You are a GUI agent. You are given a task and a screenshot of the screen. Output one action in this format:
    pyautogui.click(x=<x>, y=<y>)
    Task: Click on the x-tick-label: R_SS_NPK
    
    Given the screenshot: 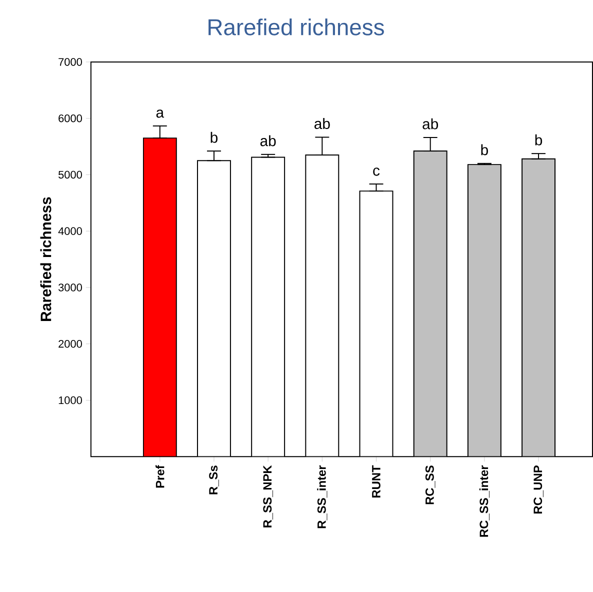 What is the action you would take?
    pyautogui.click(x=268, y=497)
    